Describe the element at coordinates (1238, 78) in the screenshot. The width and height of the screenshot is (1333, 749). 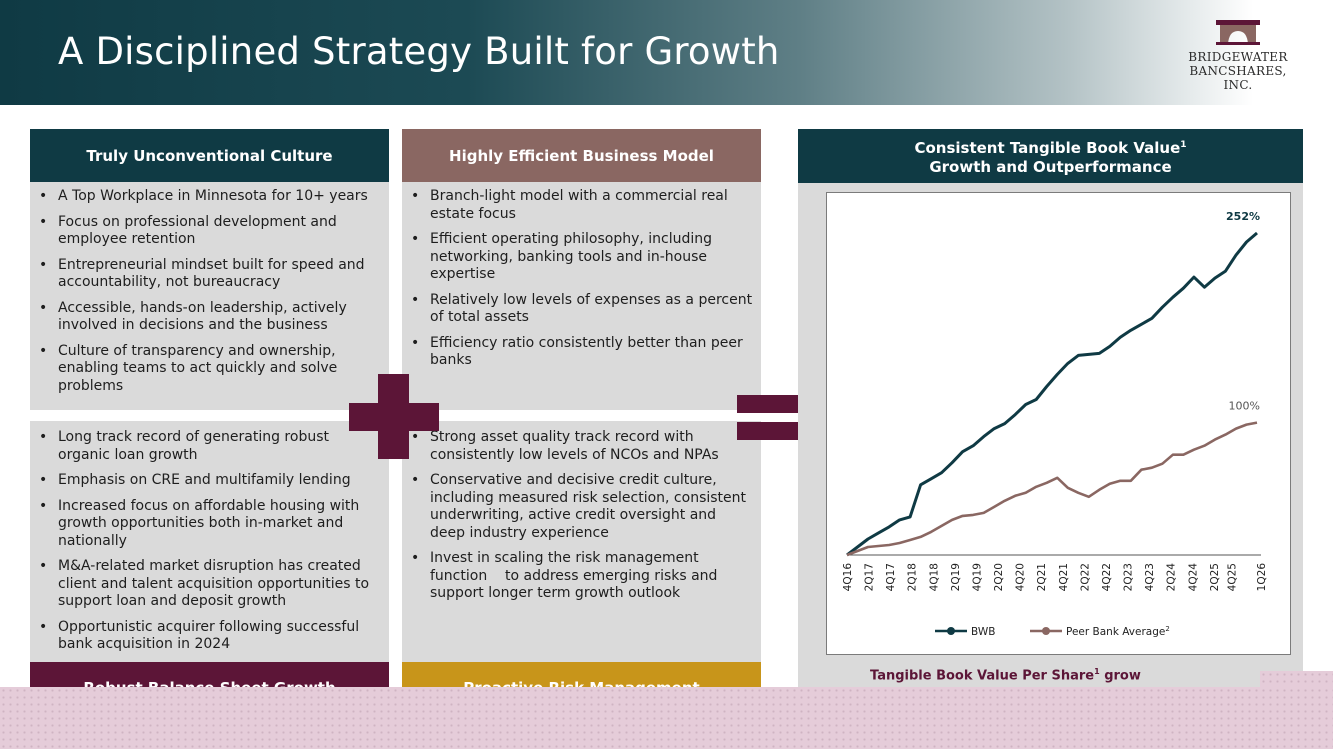
I see `logo-line-2: BANCSHARES, INC.` at that location.